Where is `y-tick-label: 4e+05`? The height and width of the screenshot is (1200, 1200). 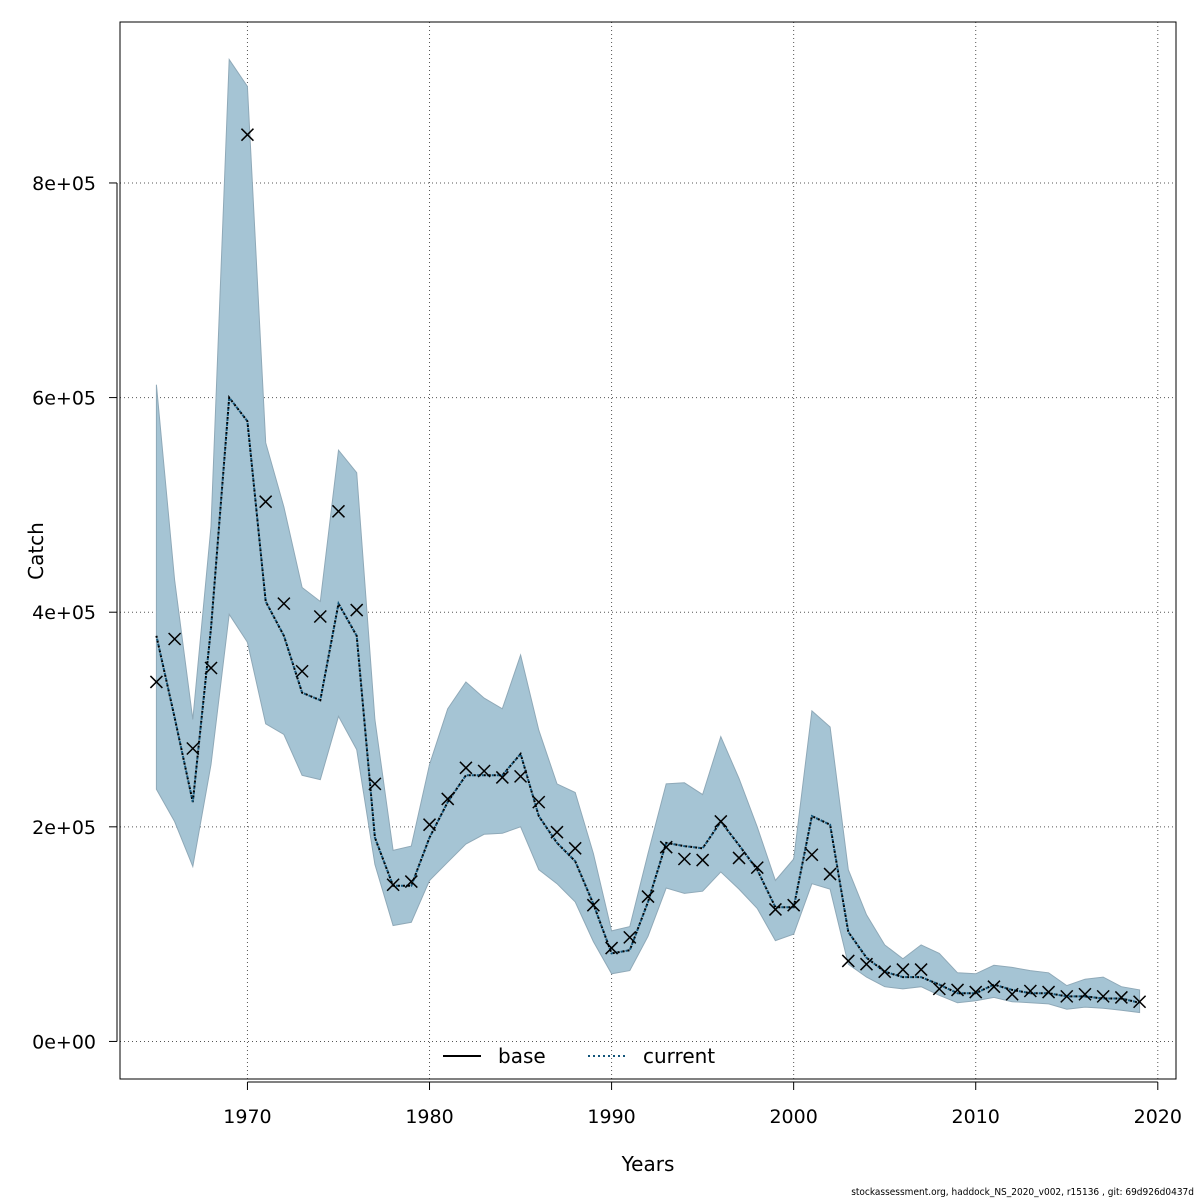 y-tick-label: 4e+05 is located at coordinates (64, 613).